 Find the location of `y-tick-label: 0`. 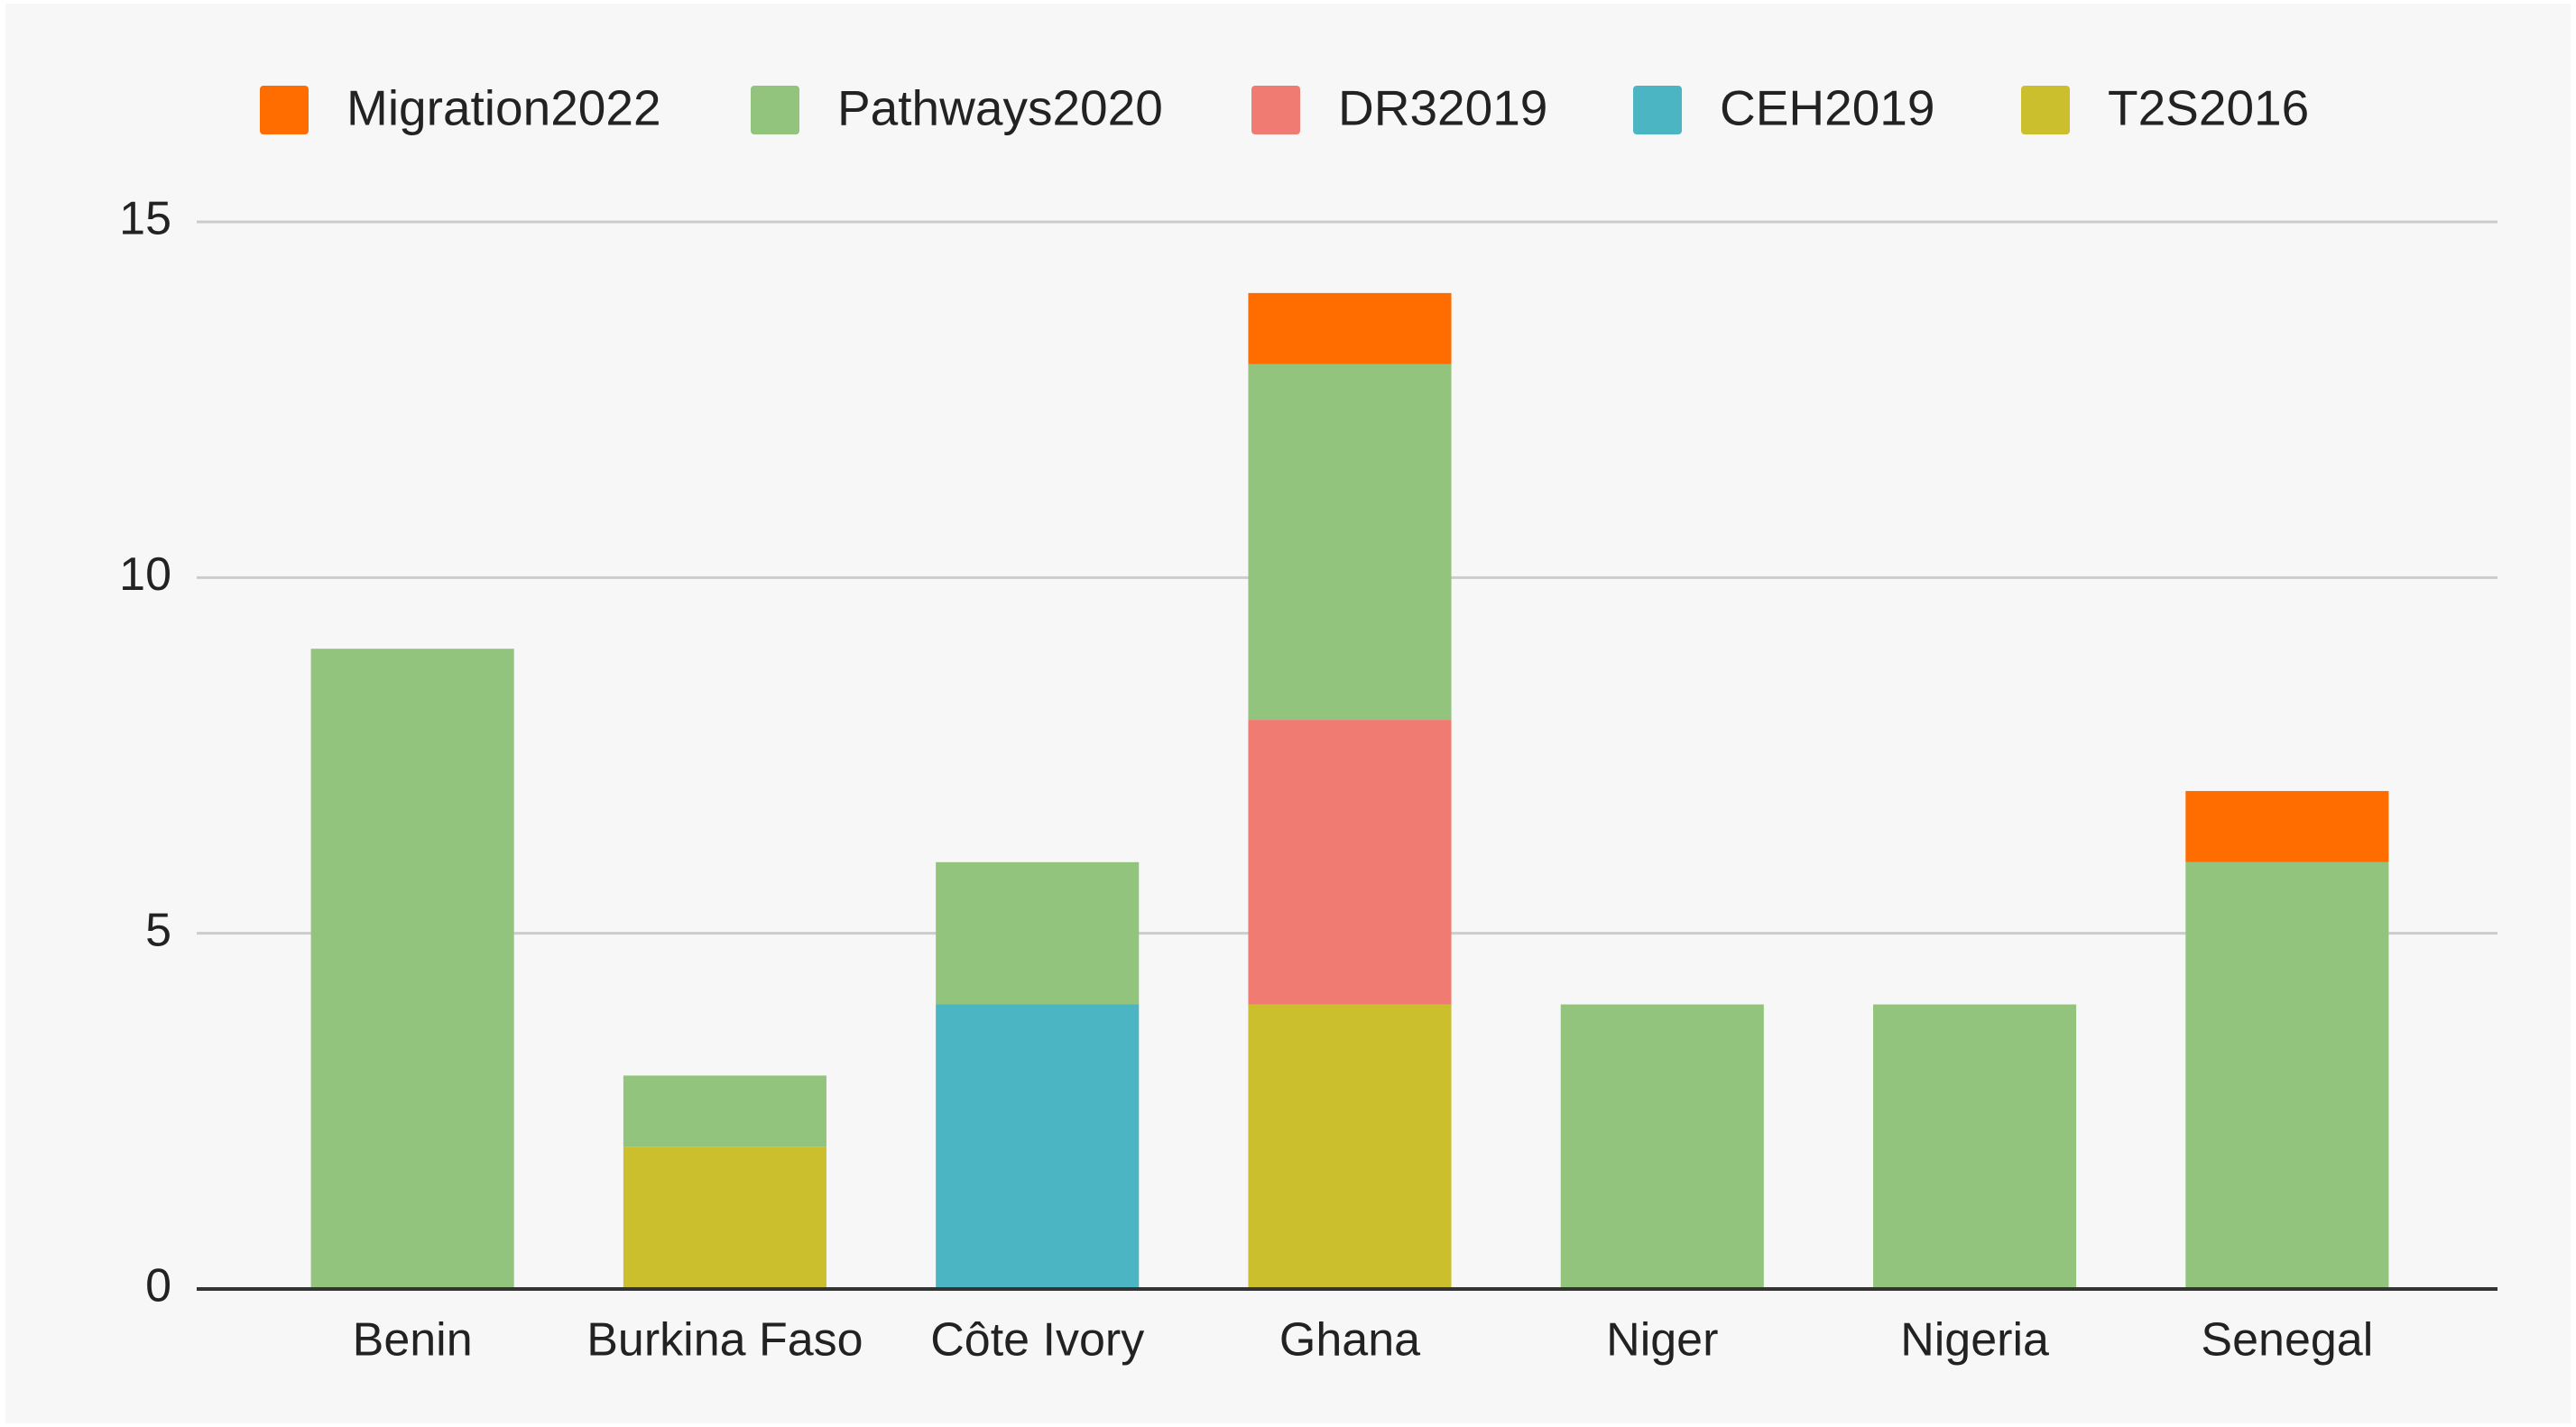

y-tick-label: 0 is located at coordinates (158, 1286).